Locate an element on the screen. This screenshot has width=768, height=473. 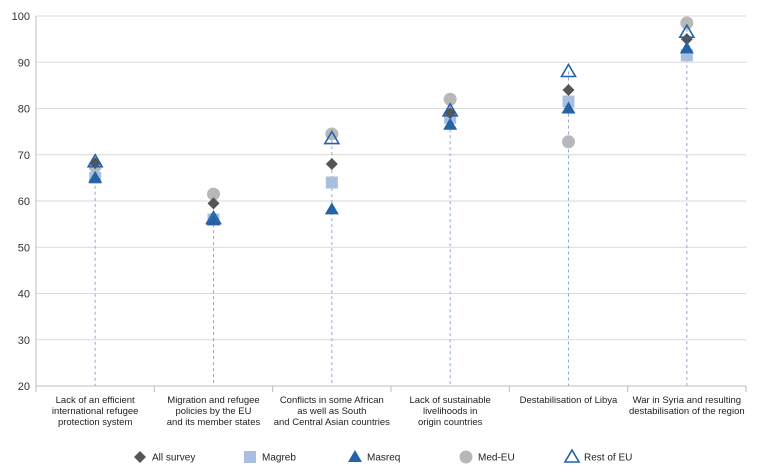
x-category-label: protection system is located at coordinates (95, 422).